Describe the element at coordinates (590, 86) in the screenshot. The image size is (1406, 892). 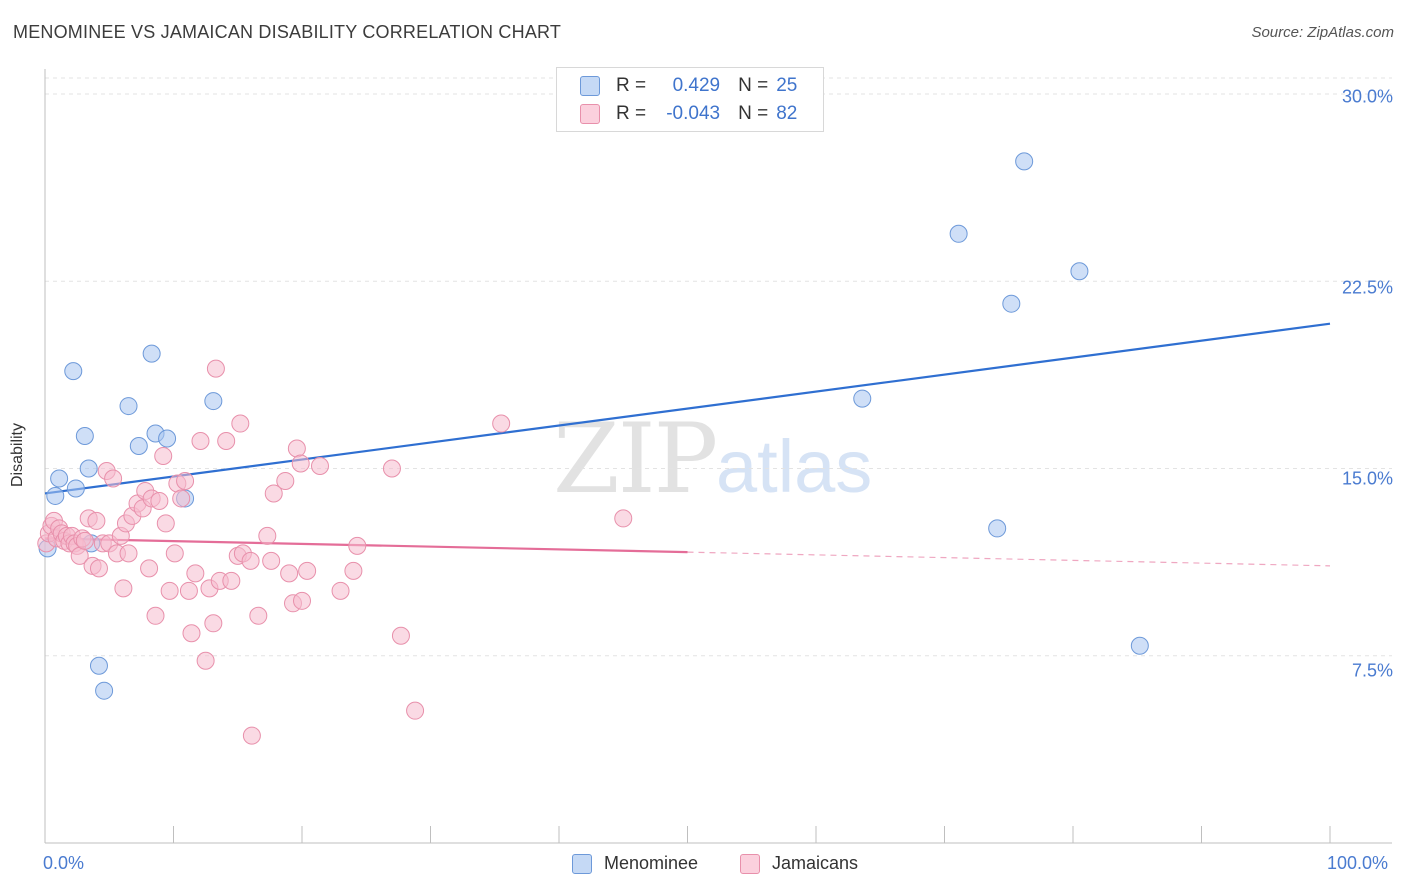
I see `legend-swatch-menominee` at that location.